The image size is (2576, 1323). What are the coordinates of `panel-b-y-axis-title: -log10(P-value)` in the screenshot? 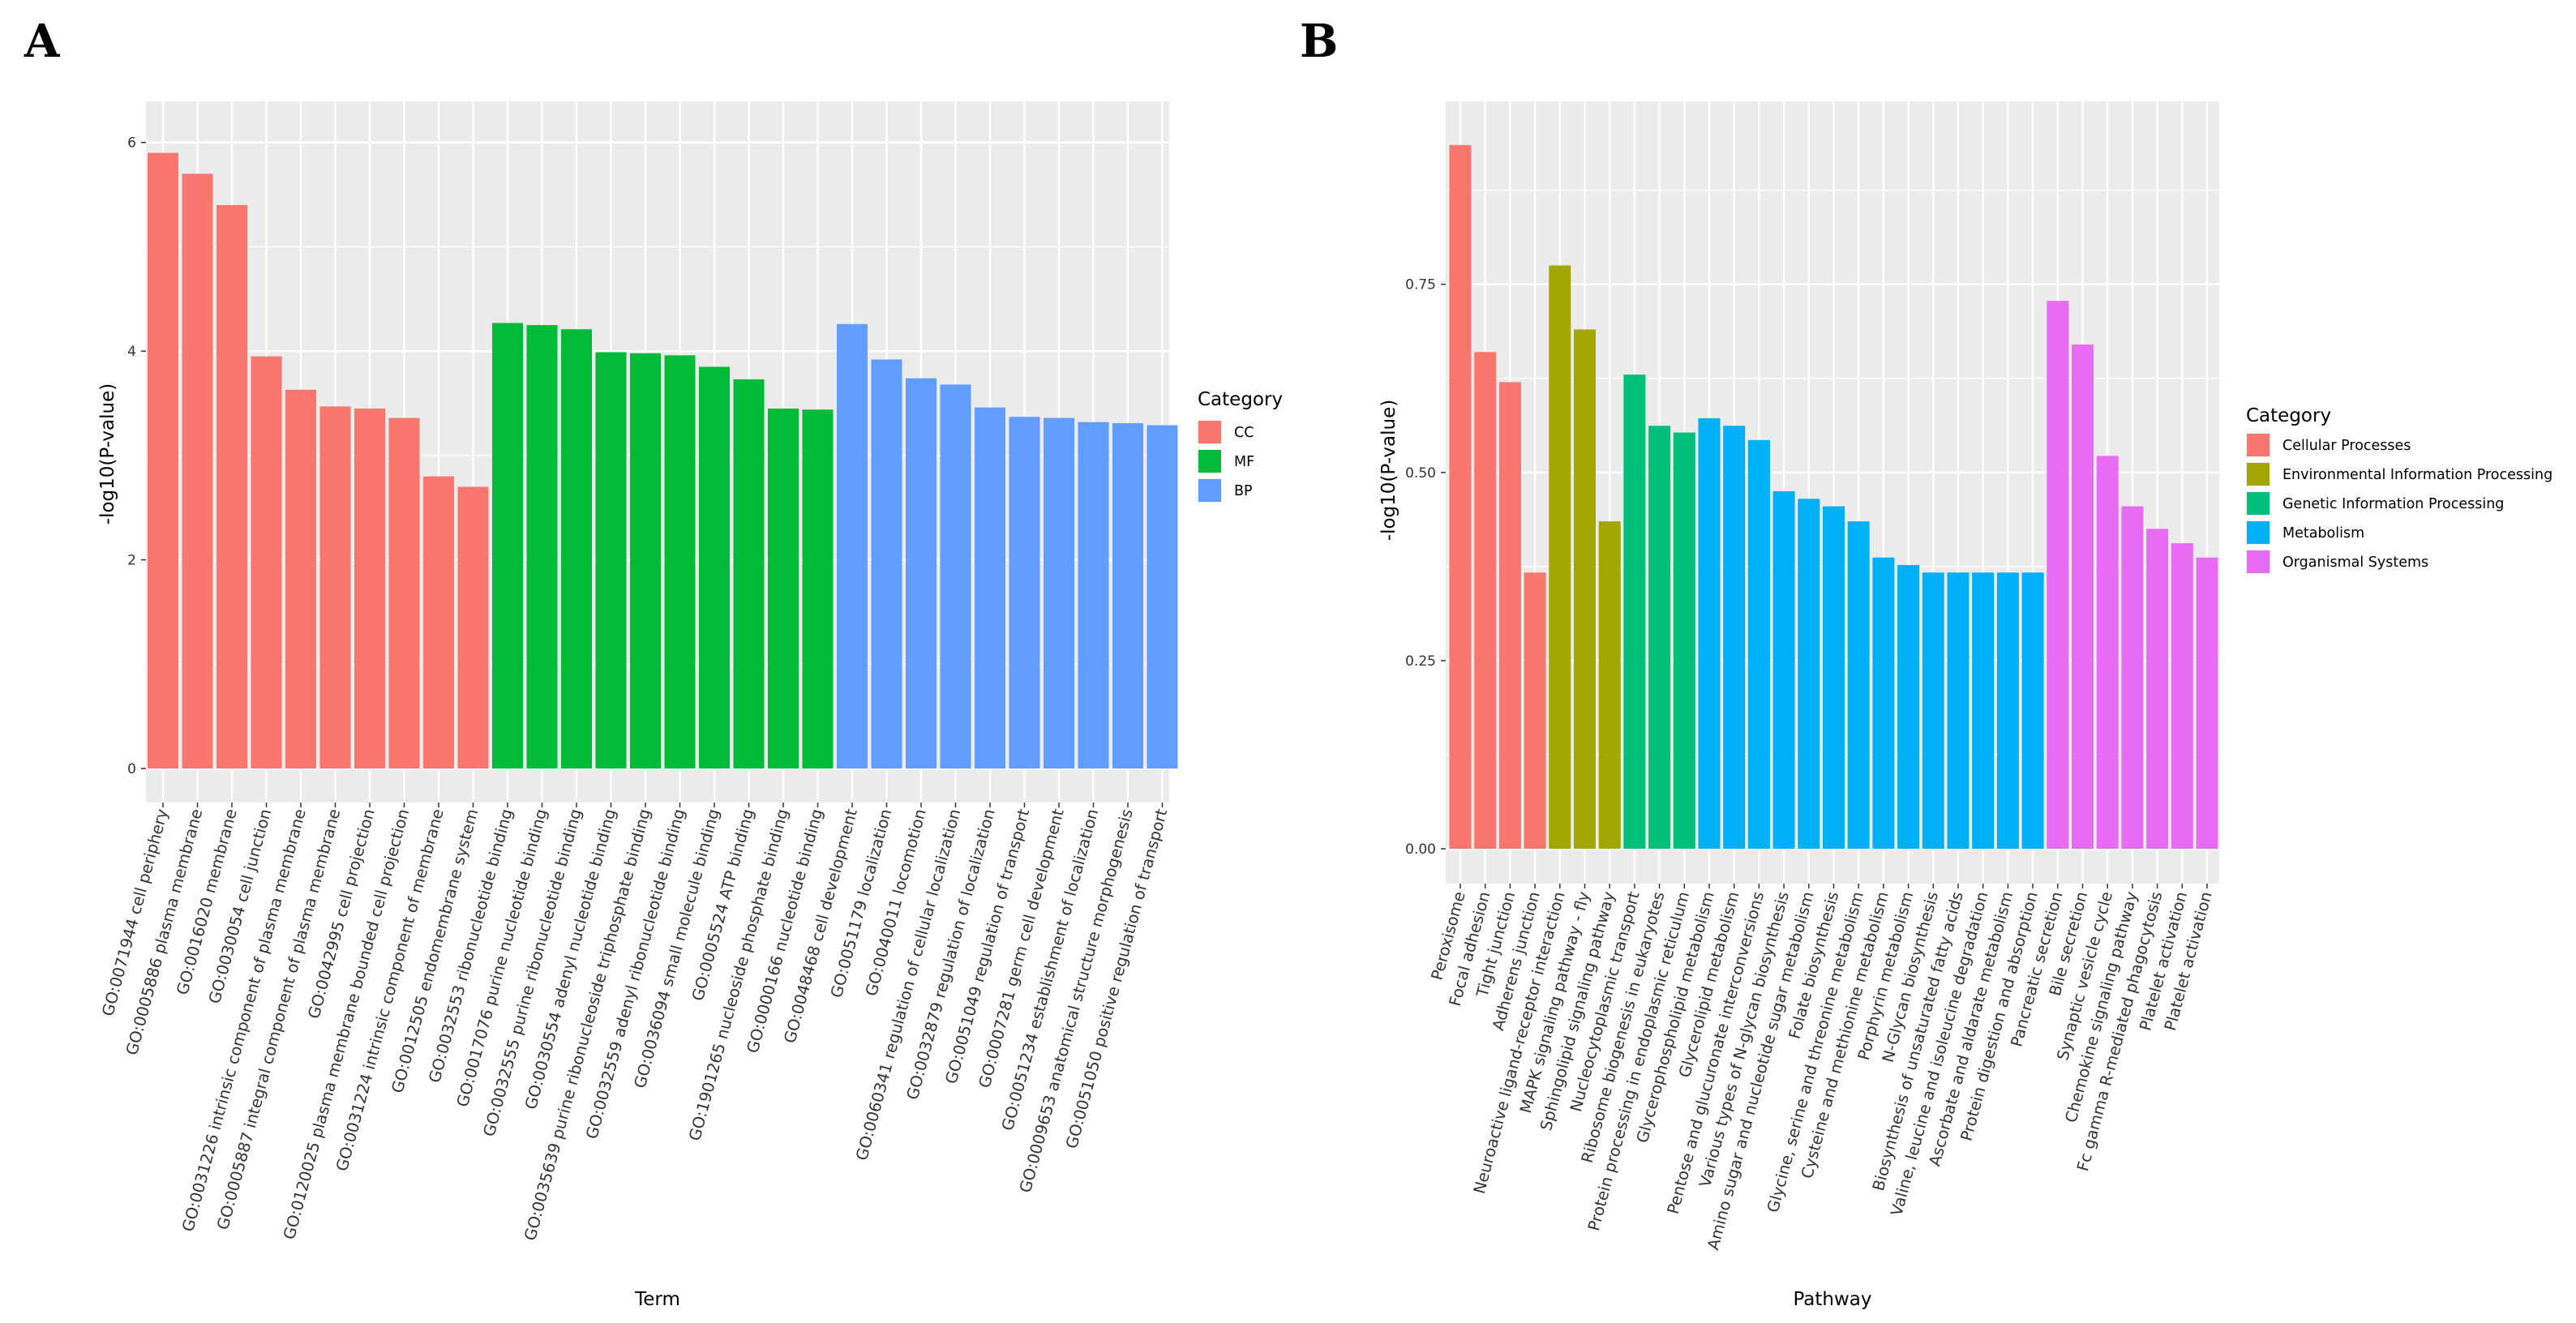 It's located at (1388, 470).